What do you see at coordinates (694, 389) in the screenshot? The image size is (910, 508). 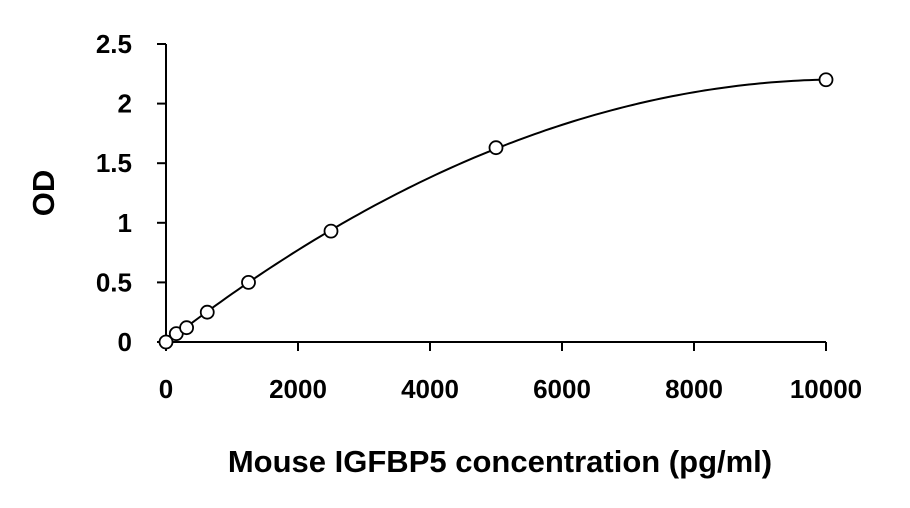 I see `x-tick-label: 8000` at bounding box center [694, 389].